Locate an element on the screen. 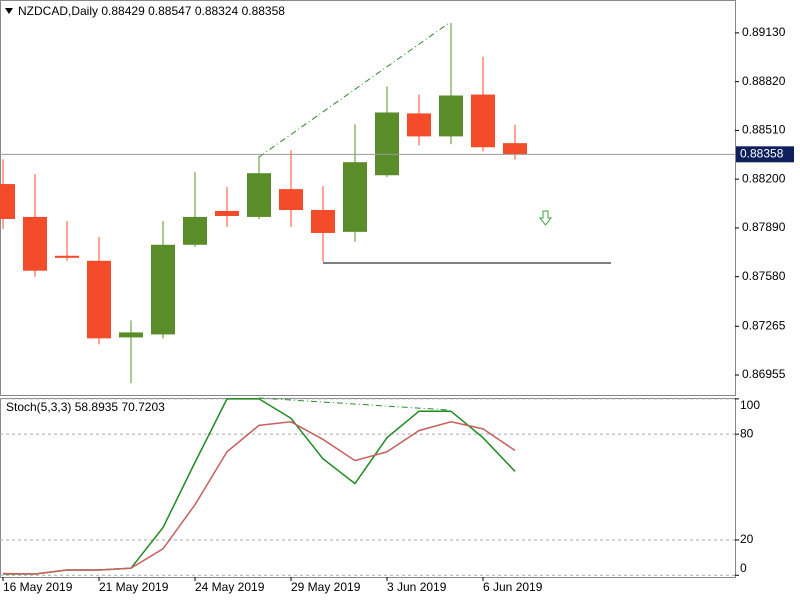 Image resolution: width=800 pixels, height=600 pixels. stoch-main-value: 58.8935 is located at coordinates (97, 407).